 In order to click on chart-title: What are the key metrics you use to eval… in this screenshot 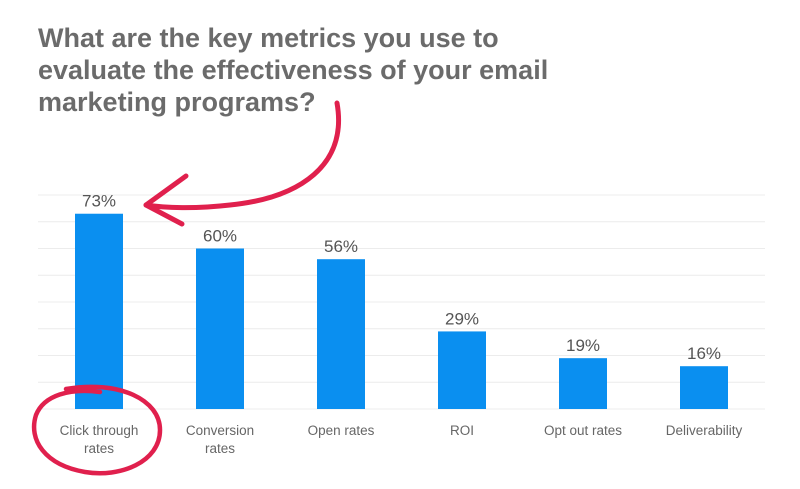, I will do `click(293, 70)`.